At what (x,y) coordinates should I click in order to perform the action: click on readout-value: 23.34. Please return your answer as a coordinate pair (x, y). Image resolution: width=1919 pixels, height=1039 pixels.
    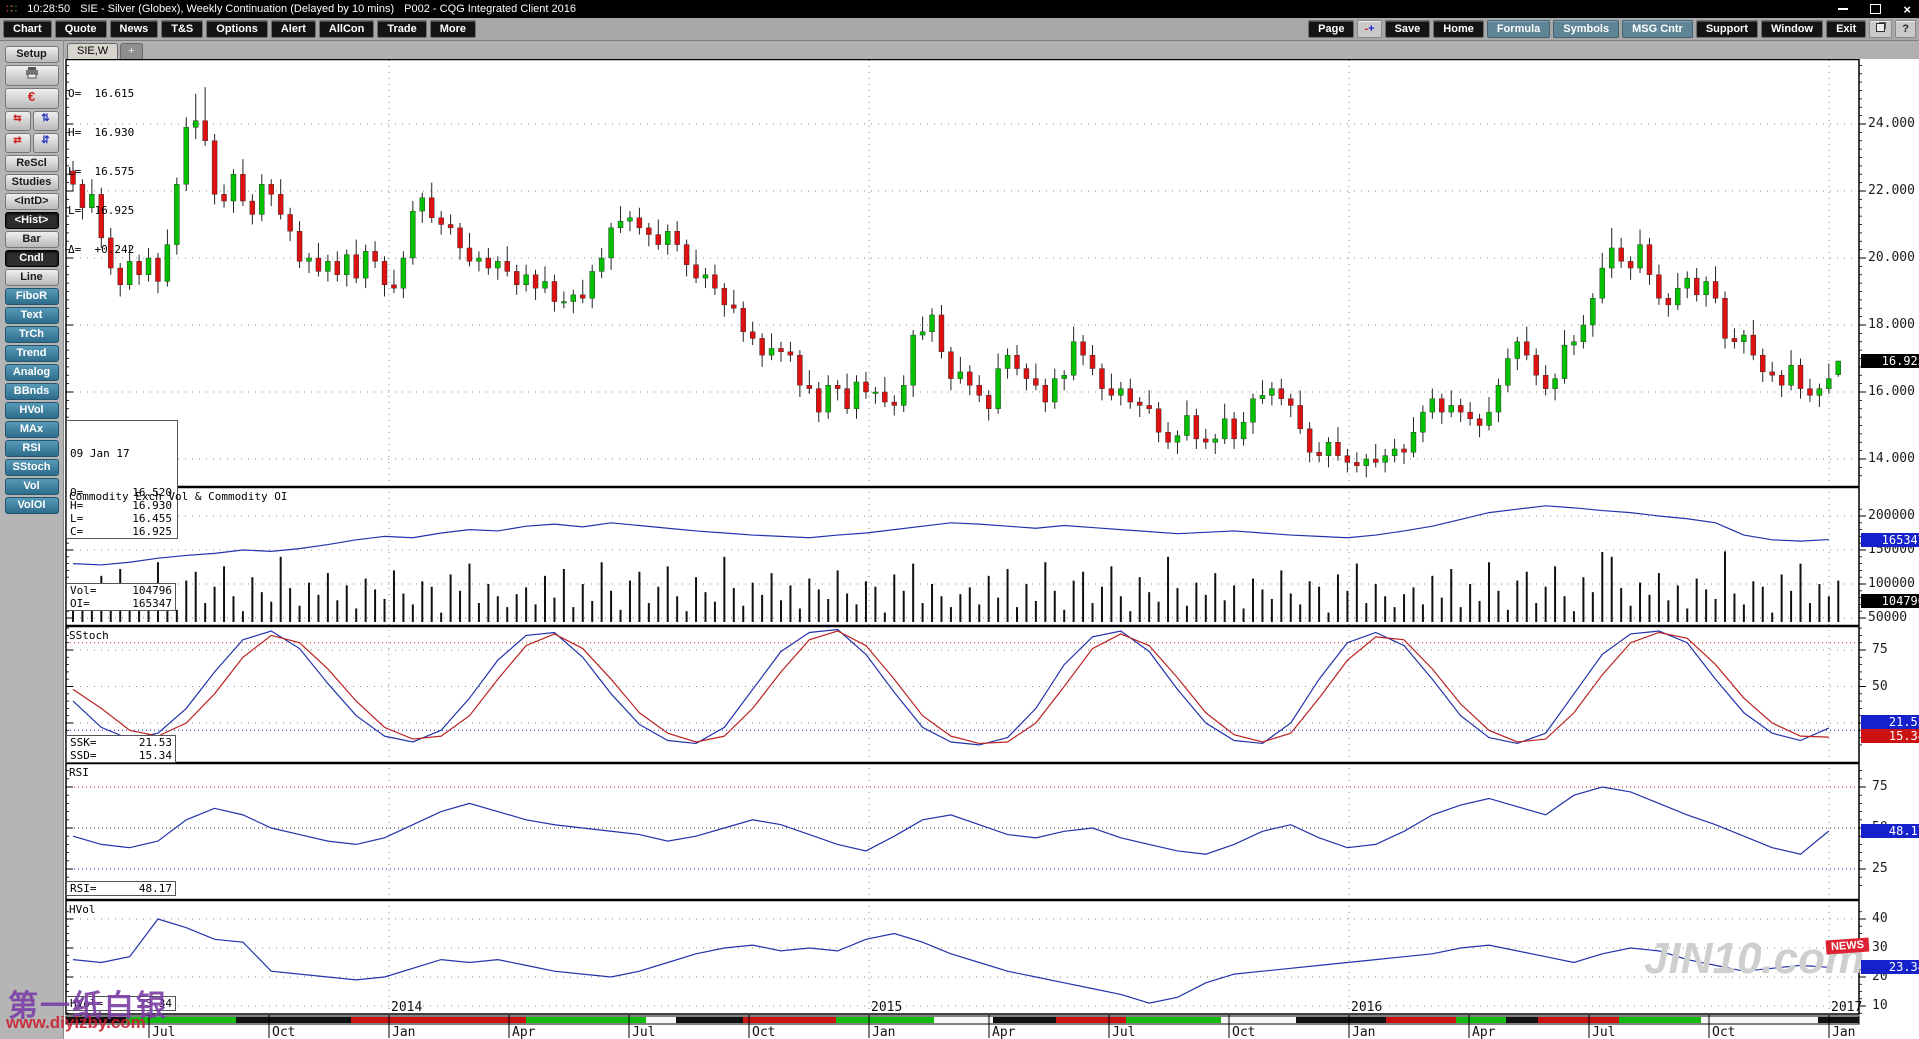
    Looking at the image, I should click on (155, 1003).